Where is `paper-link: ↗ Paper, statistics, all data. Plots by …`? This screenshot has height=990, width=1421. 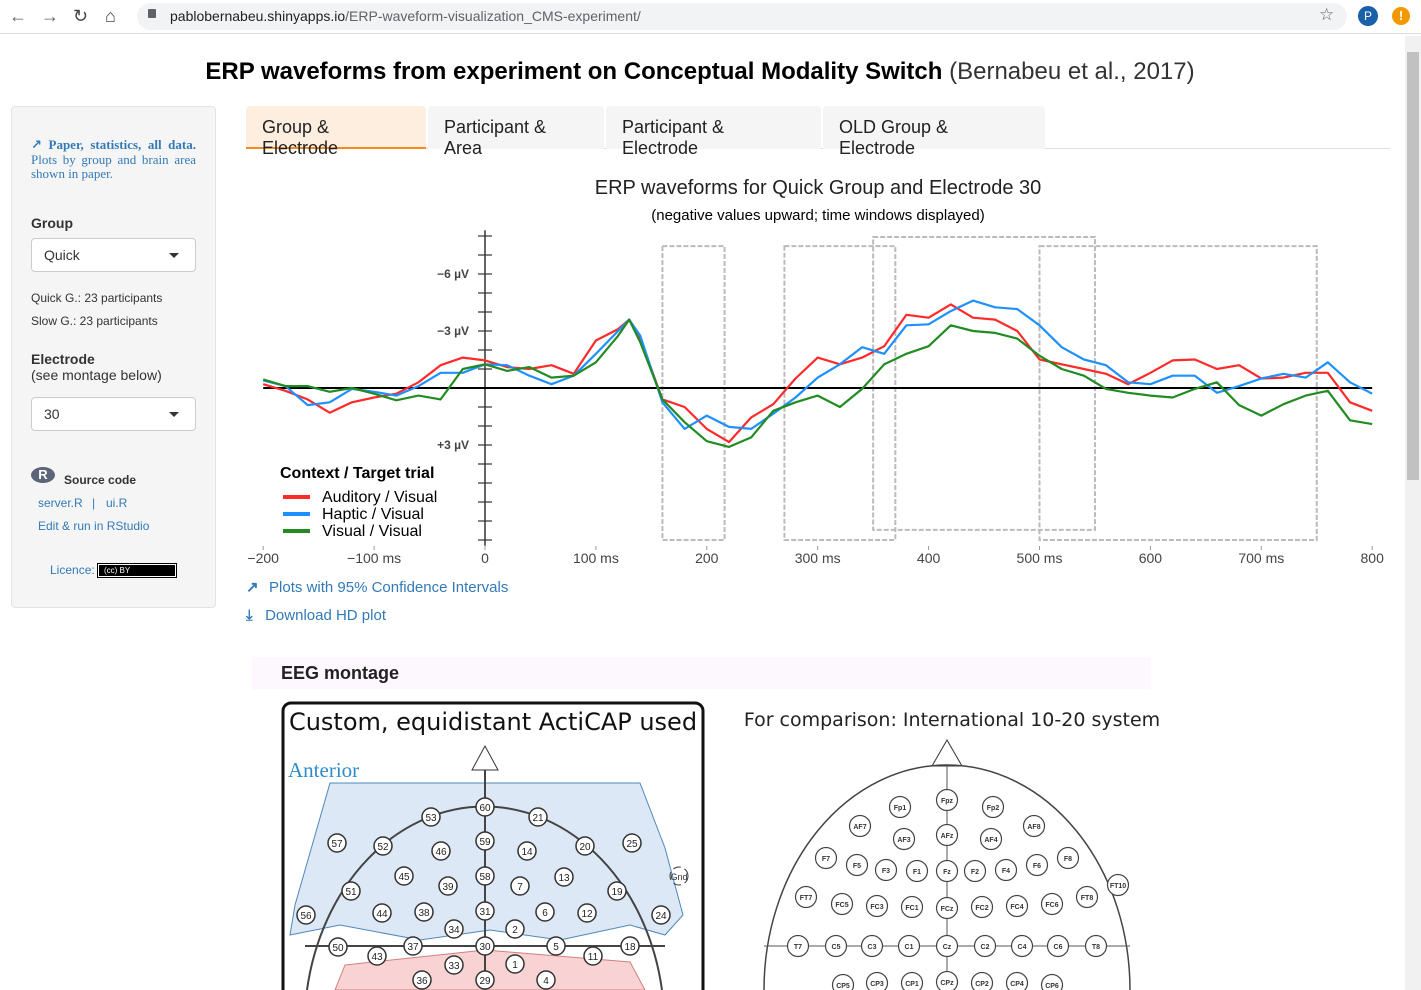
paper-link: ↗ Paper, statistics, all data. Plots by … is located at coordinates (113, 159).